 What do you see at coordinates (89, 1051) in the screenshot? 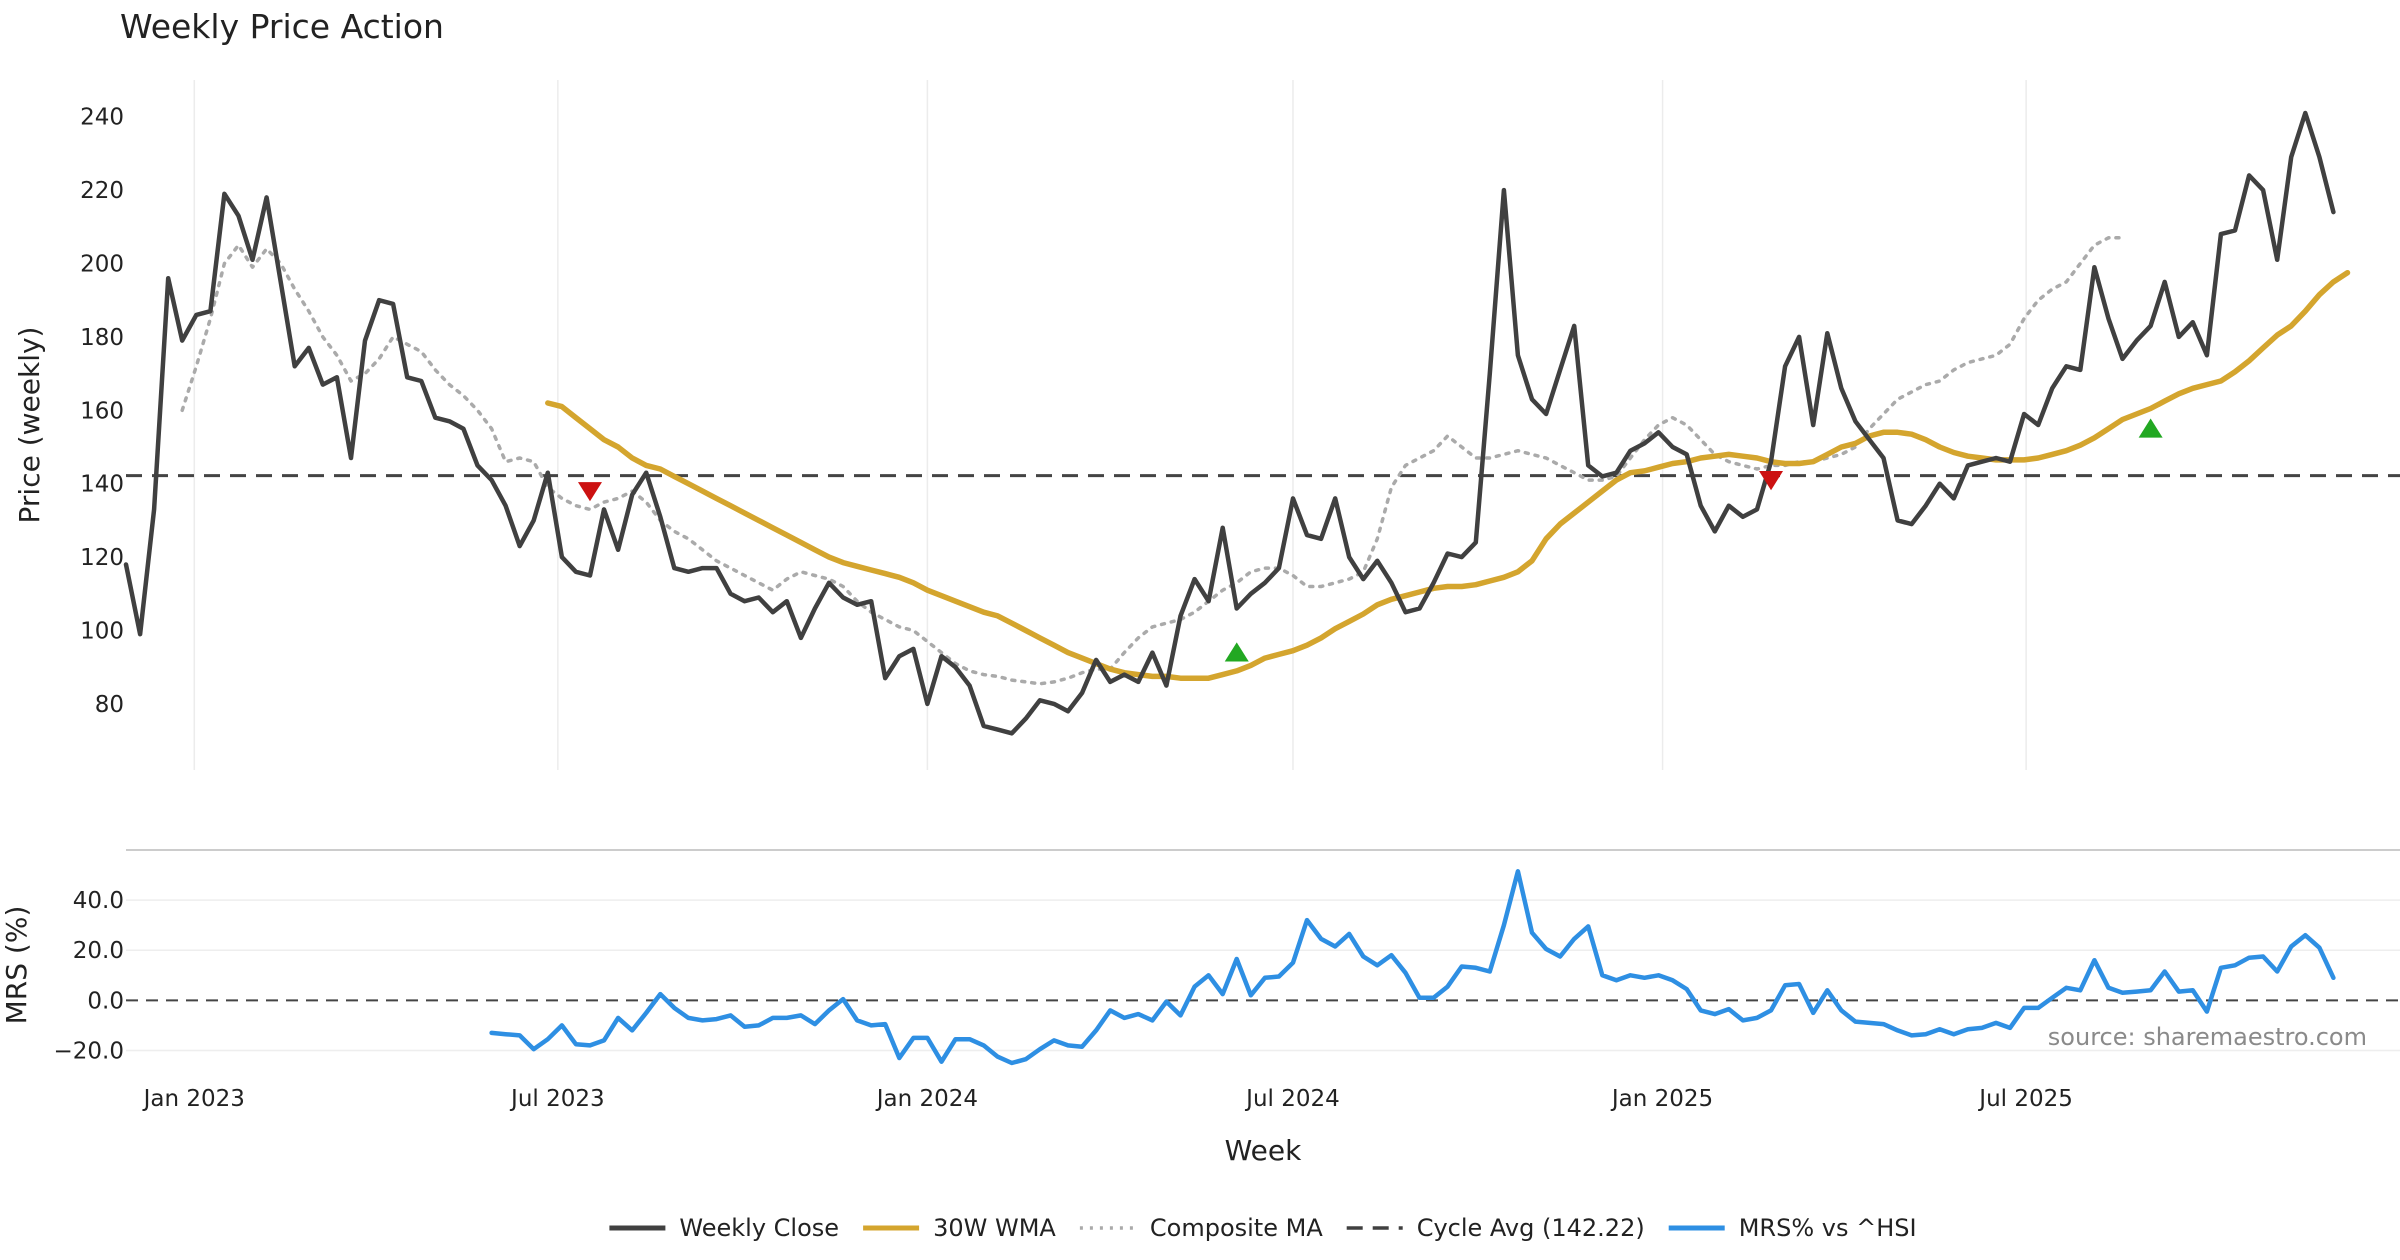
I see `mrs-y-tick-label: −20.0` at bounding box center [89, 1051].